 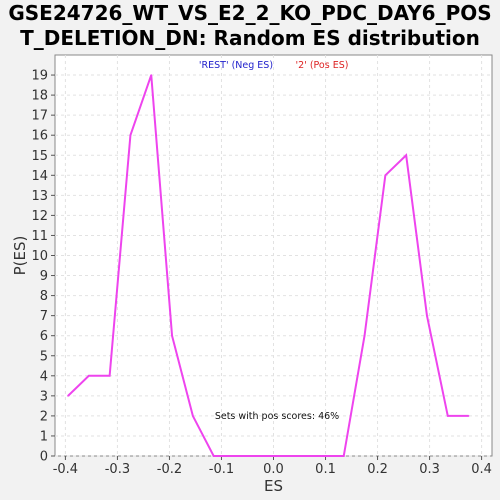 What do you see at coordinates (44, 376) in the screenshot?
I see `y-tick-label: 4` at bounding box center [44, 376].